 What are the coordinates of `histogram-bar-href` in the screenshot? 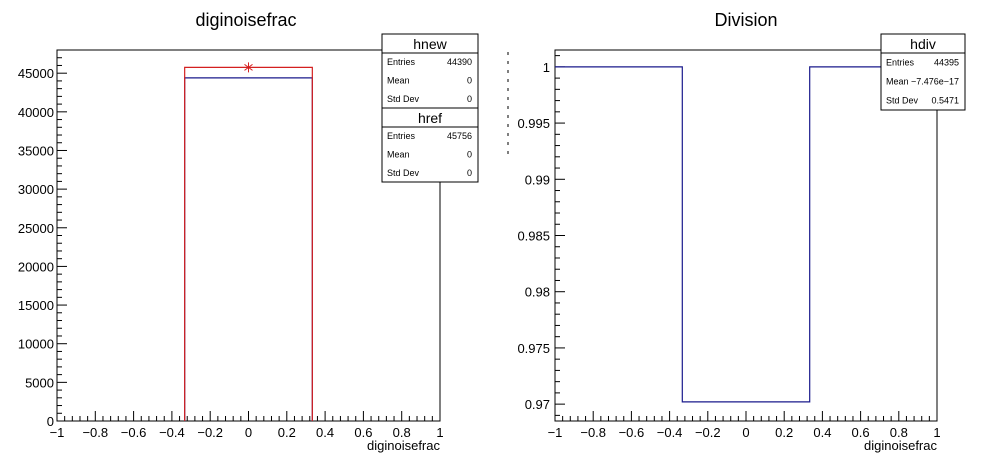 It's located at (248, 243).